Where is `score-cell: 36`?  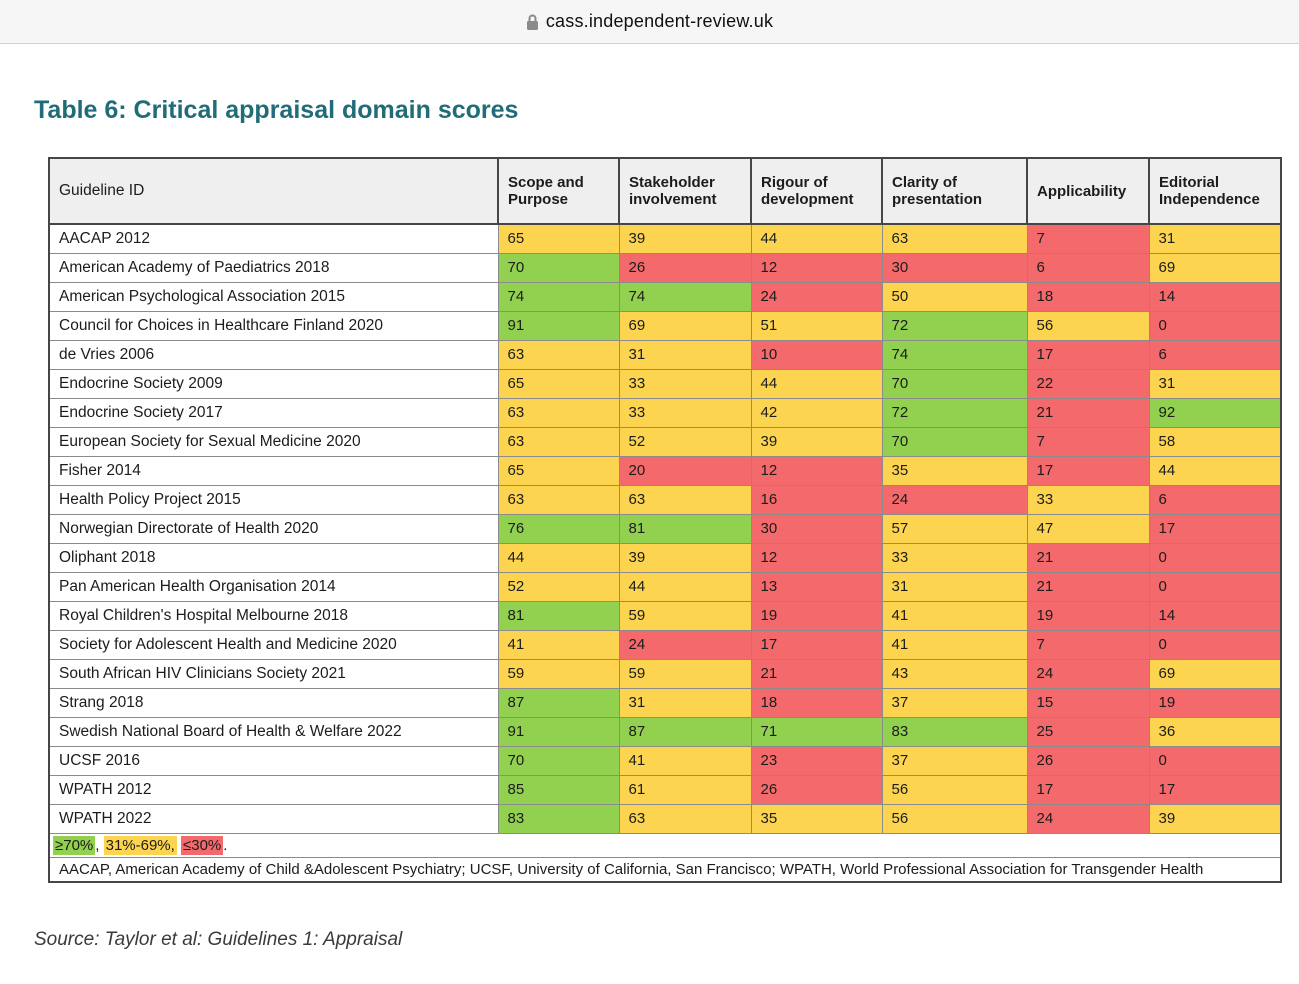
score-cell: 36 is located at coordinates (1215, 731).